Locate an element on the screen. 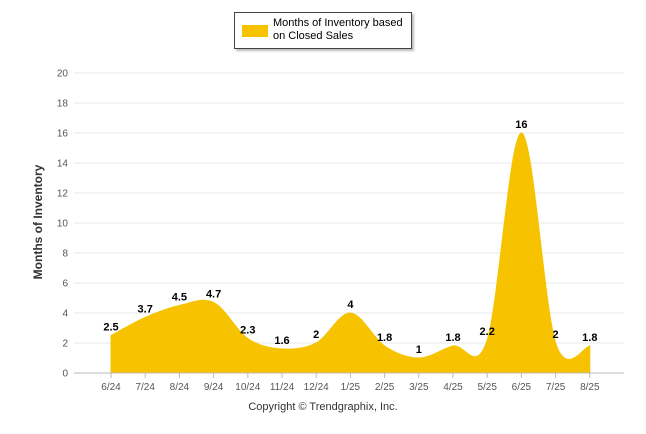 The image size is (646, 434). data-label: 2.3 is located at coordinates (247, 331).